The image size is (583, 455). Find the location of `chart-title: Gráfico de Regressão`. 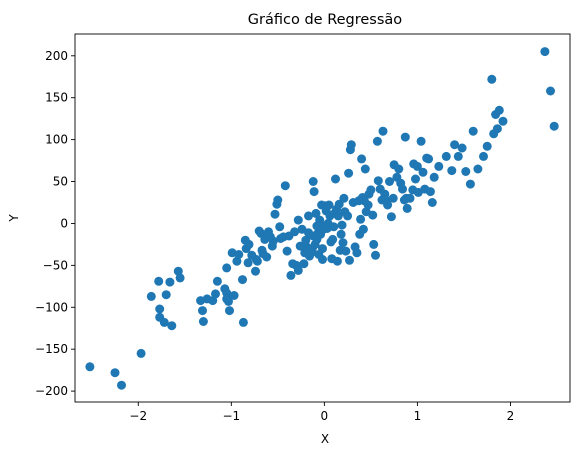

chart-title: Gráfico de Regressão is located at coordinates (325, 20).